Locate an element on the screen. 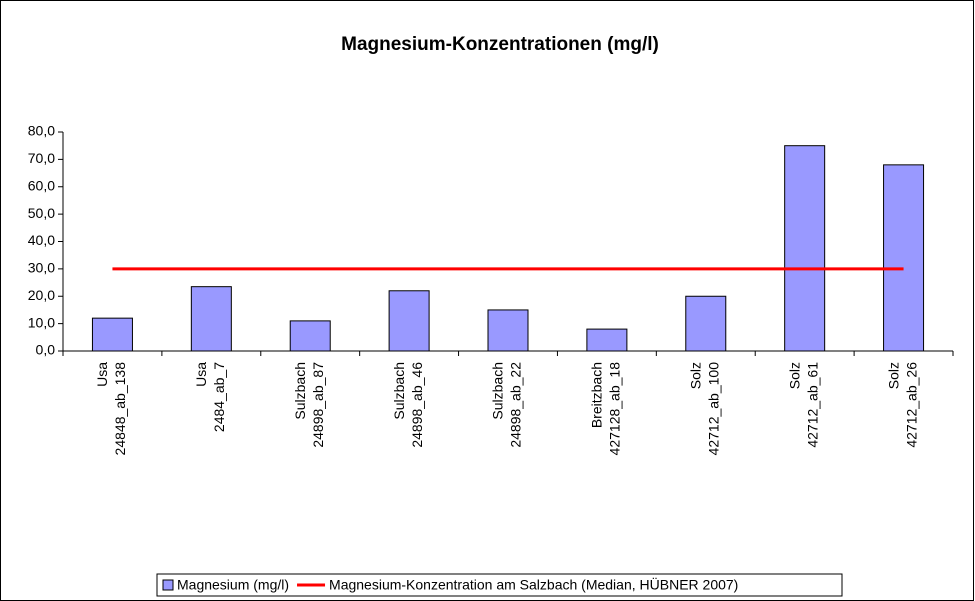 The image size is (975, 601). x-tick-label: 24848_ab_138 is located at coordinates (120, 409).